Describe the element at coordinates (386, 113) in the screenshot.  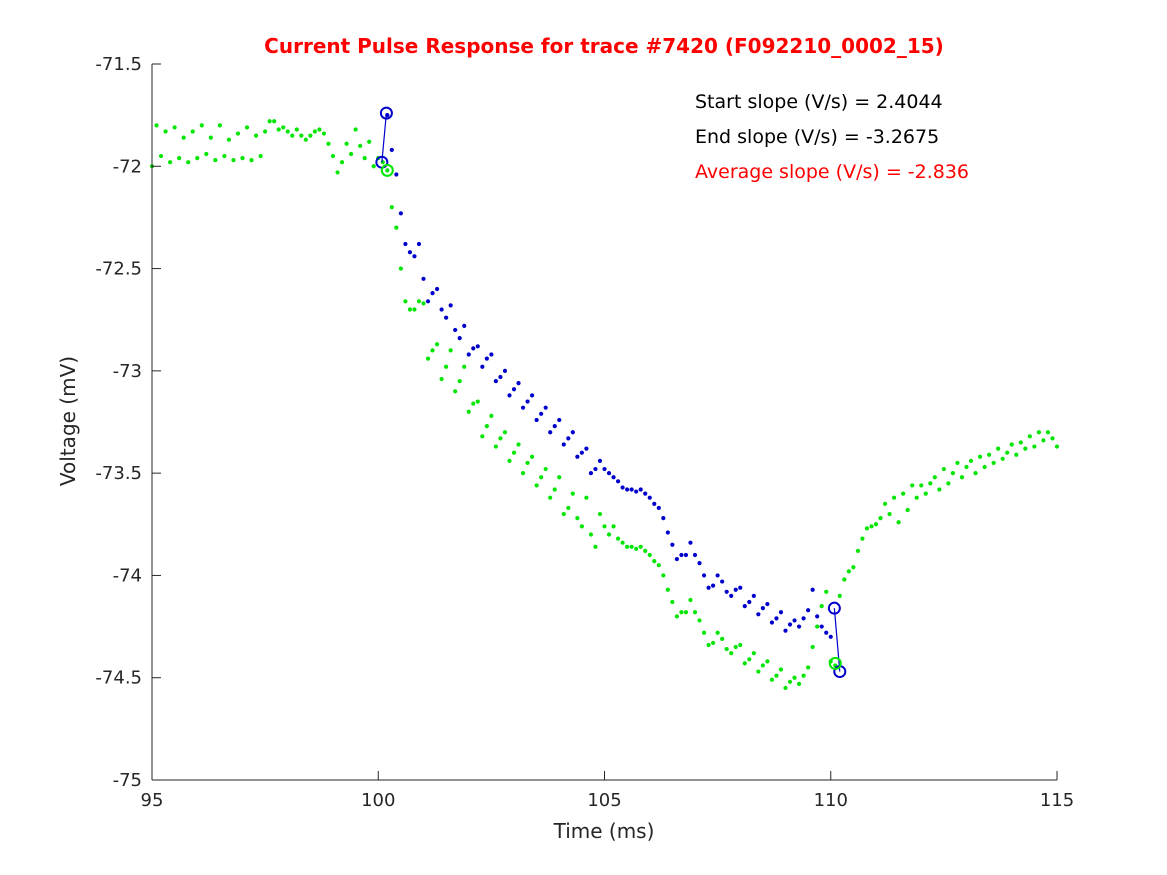
I see `start-blue-top-marker` at that location.